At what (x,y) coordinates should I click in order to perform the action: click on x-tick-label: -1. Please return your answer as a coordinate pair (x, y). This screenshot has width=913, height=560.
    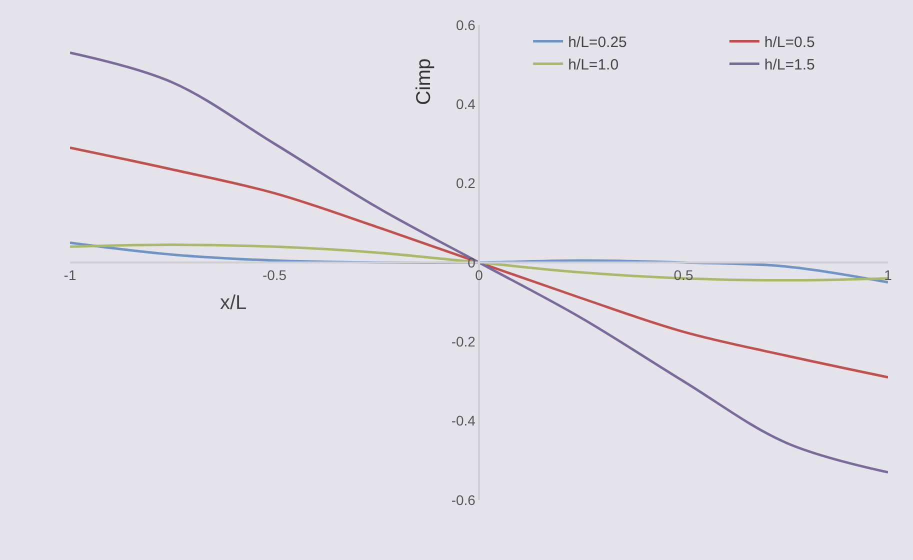
    Looking at the image, I should click on (70, 275).